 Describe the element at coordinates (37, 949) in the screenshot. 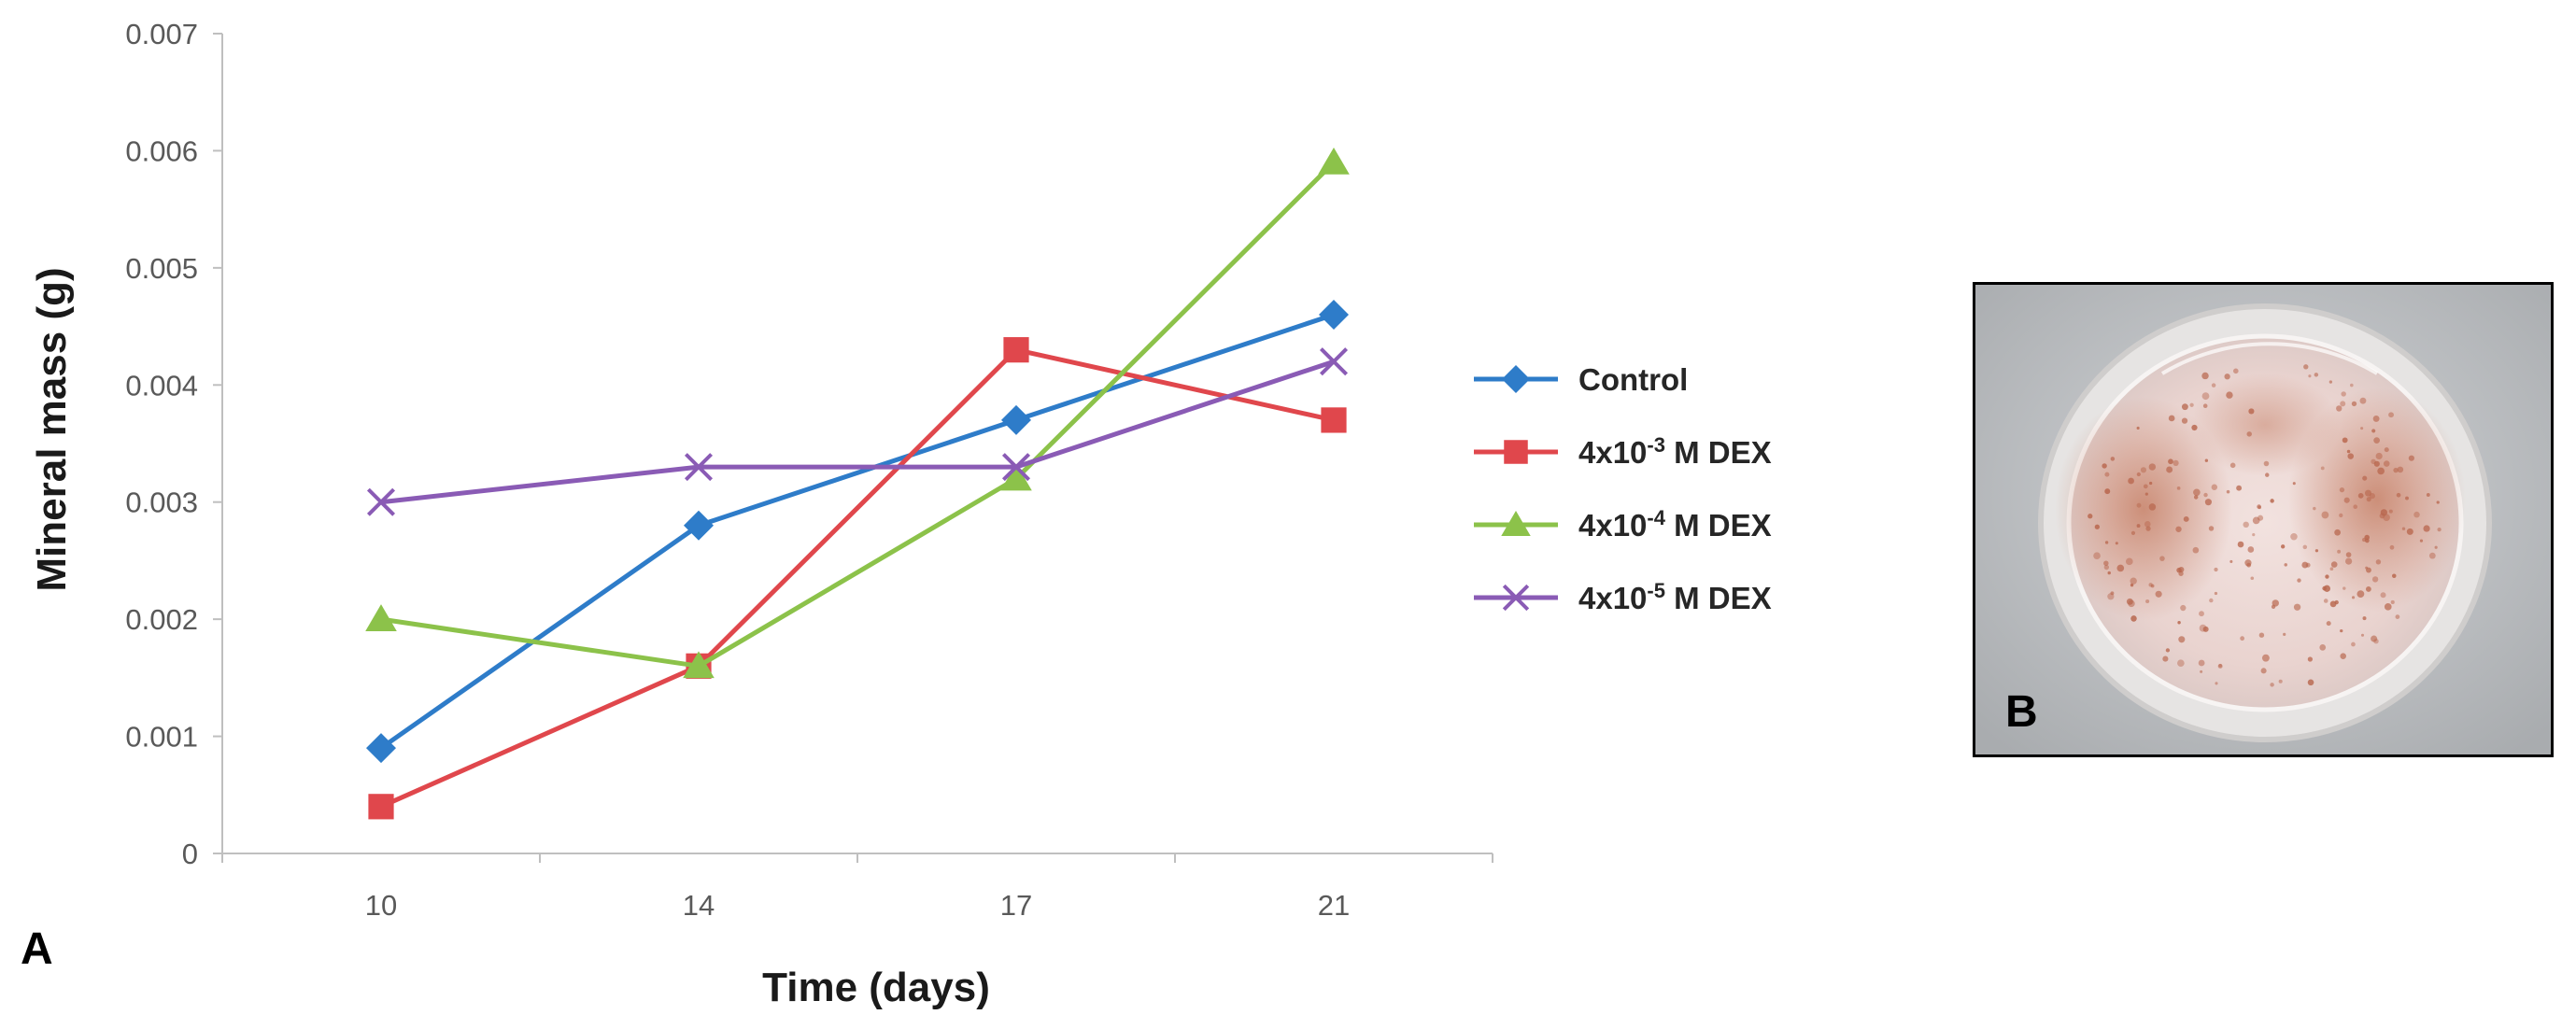

I see `panel-label-a: A` at that location.